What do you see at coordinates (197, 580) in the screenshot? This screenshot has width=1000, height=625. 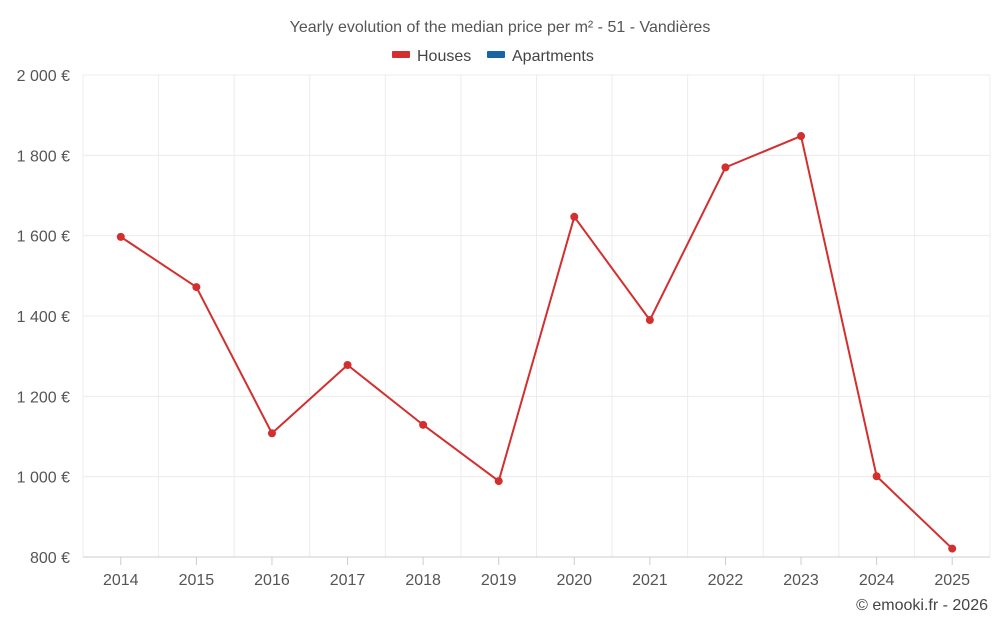 I see `x-tick-label: 2015` at bounding box center [197, 580].